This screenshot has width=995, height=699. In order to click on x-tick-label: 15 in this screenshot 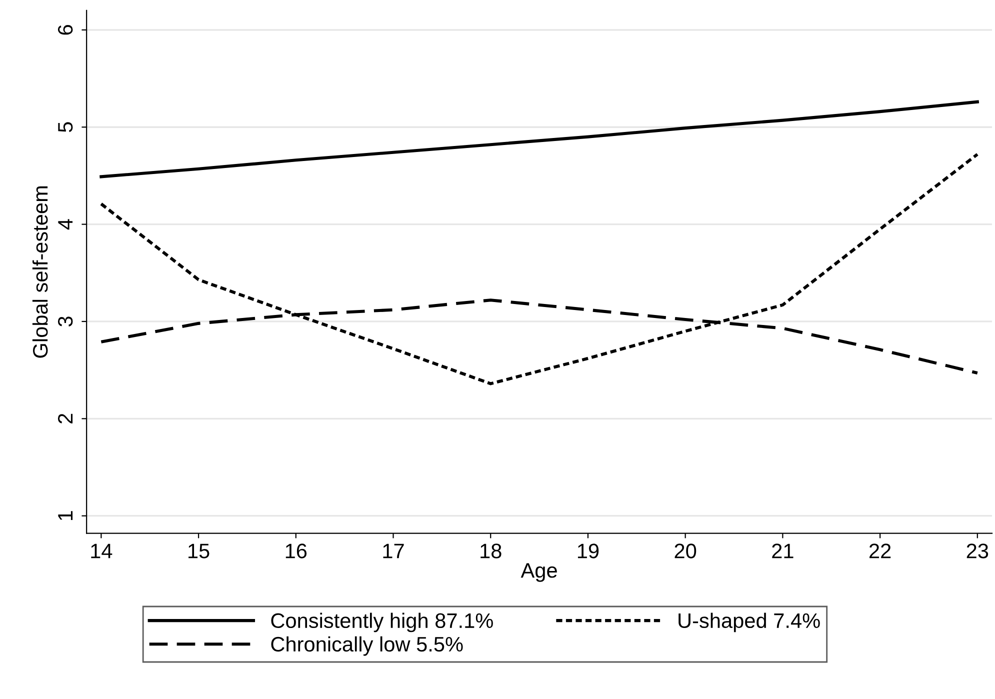, I will do `click(199, 551)`.